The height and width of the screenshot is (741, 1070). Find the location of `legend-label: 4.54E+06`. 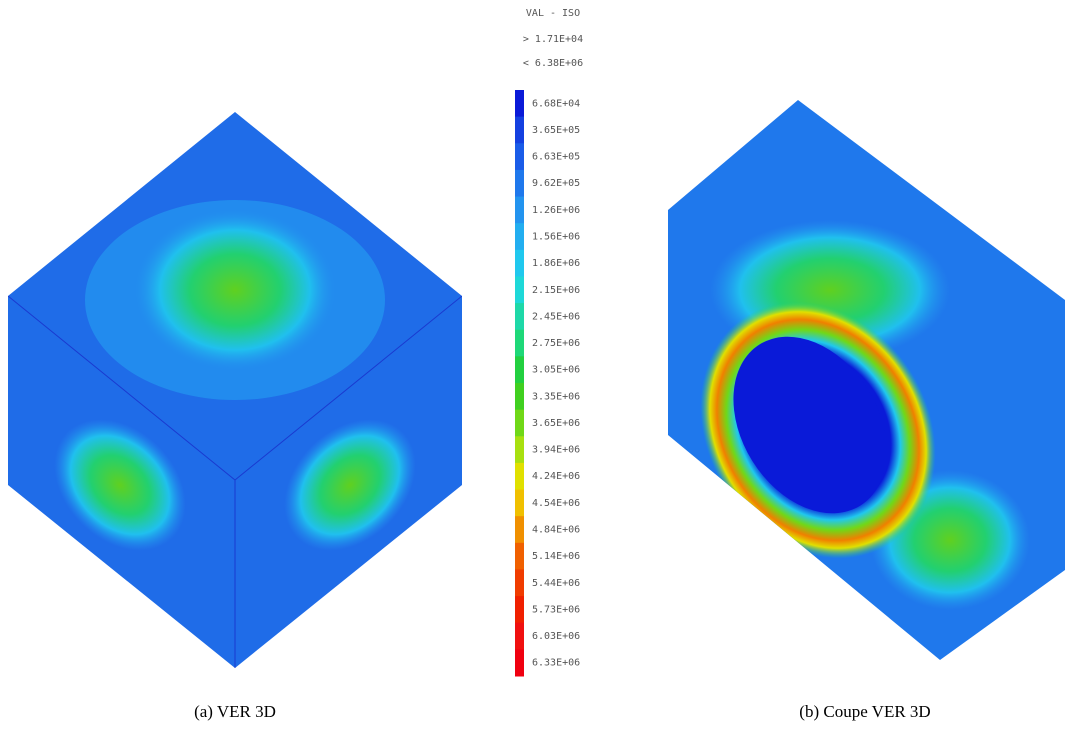

legend-label: 4.54E+06 is located at coordinates (556, 503).